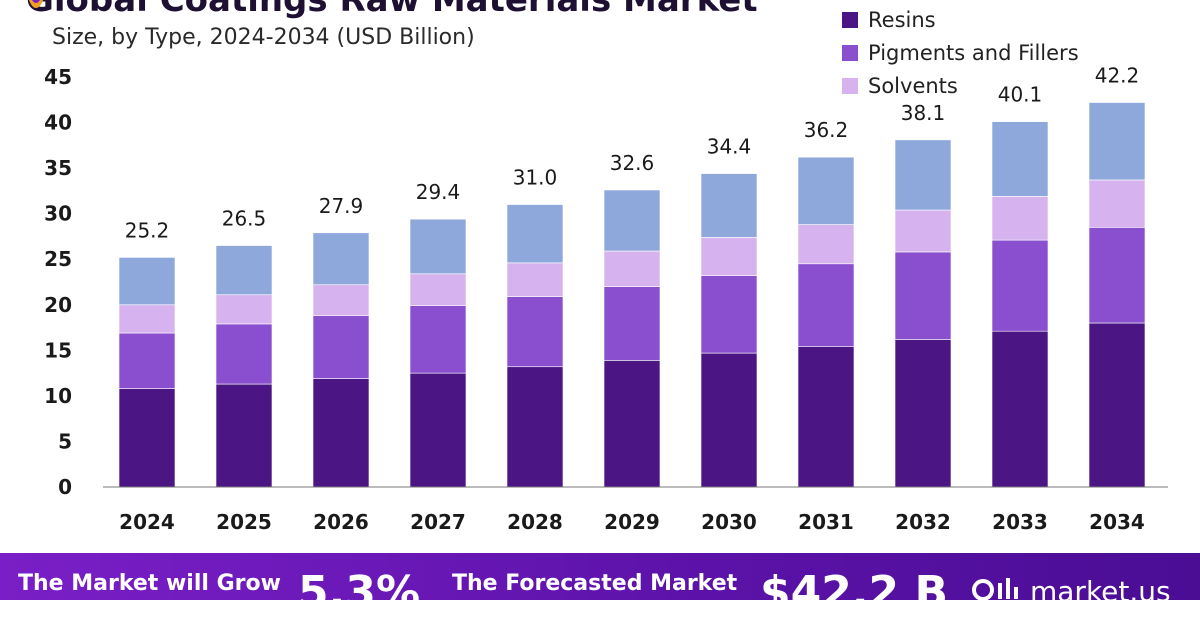 Image resolution: width=1200 pixels, height=618 pixels. I want to click on bar-total-label: 34.4, so click(729, 147).